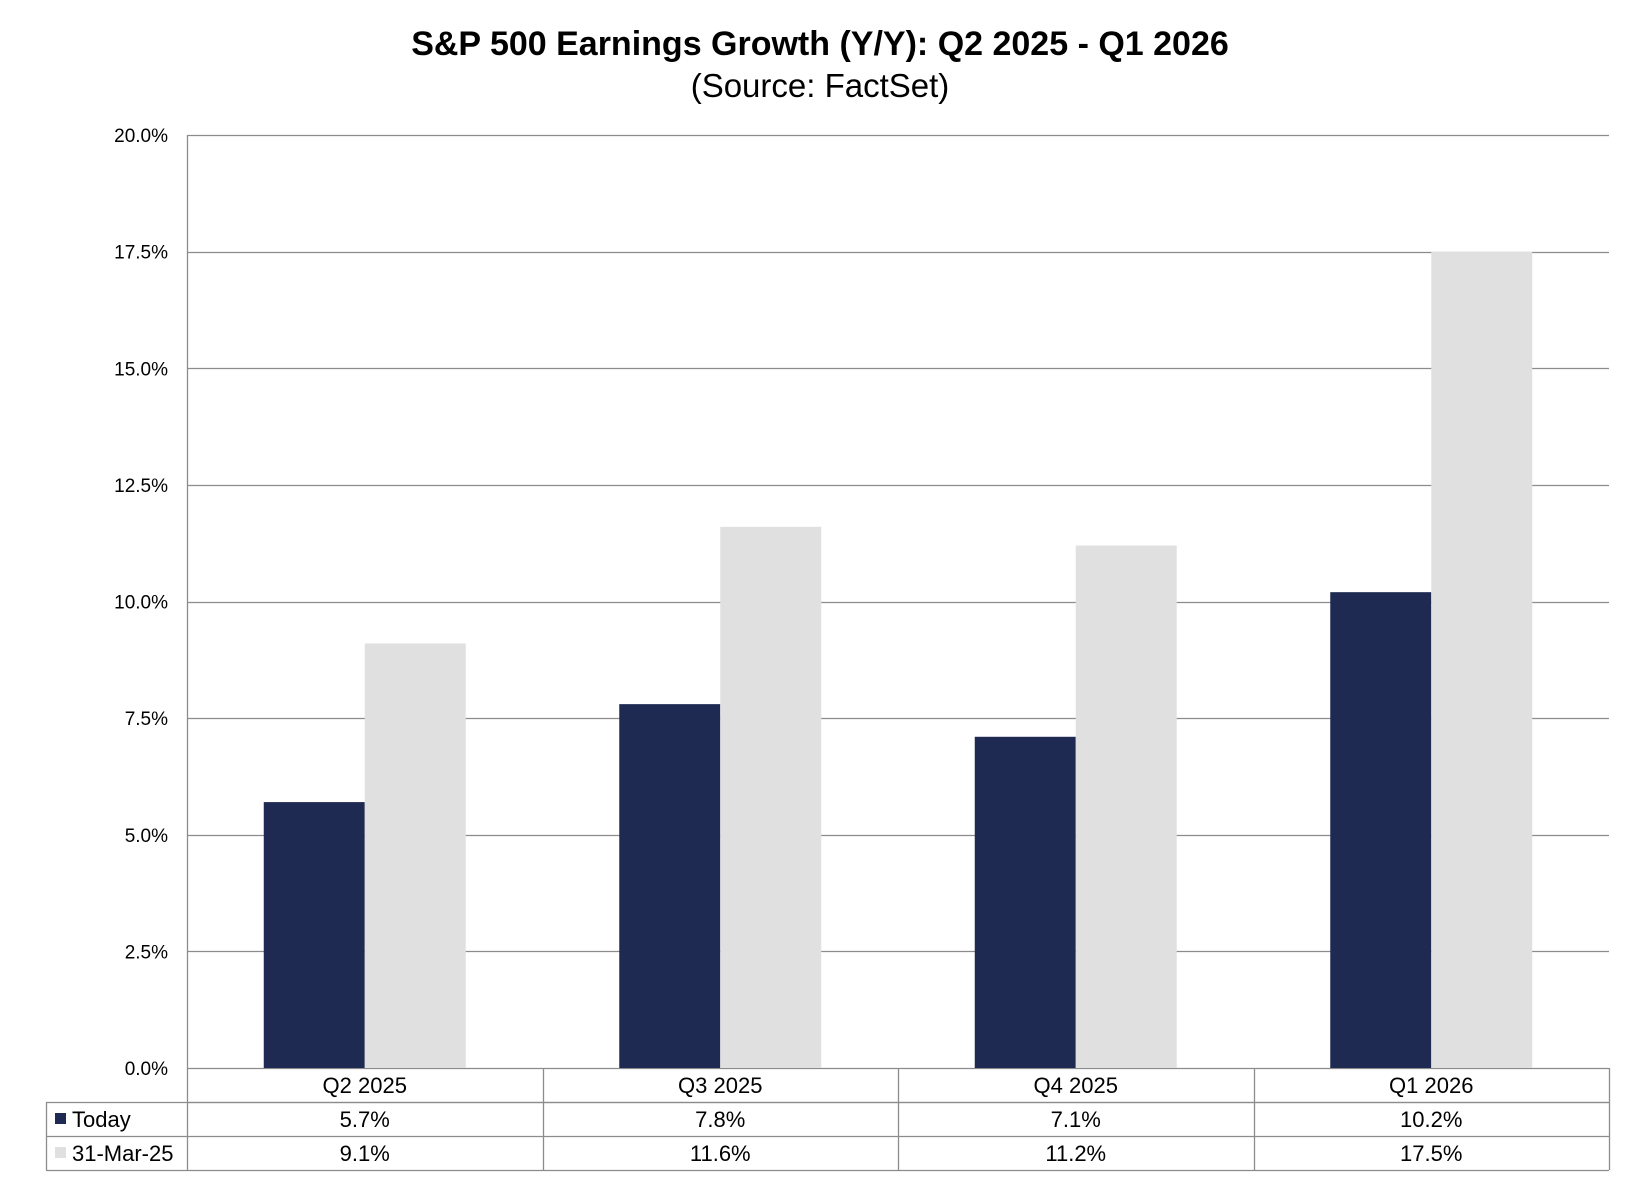 This screenshot has width=1626, height=1182. Describe the element at coordinates (1076, 1085) in the screenshot. I see `x-tick-label: Q4 2025` at that location.